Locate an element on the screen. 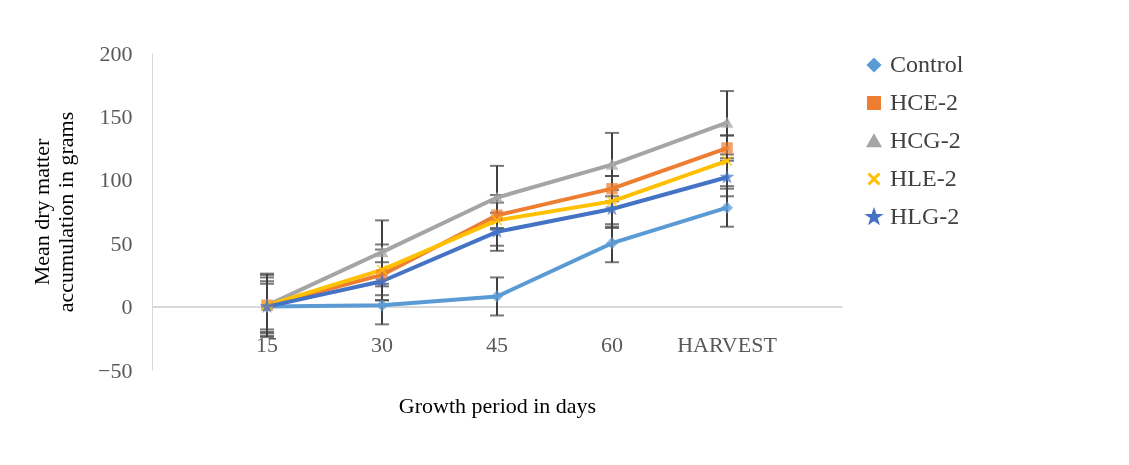  x-tick-label: HARVEST is located at coordinates (727, 345).